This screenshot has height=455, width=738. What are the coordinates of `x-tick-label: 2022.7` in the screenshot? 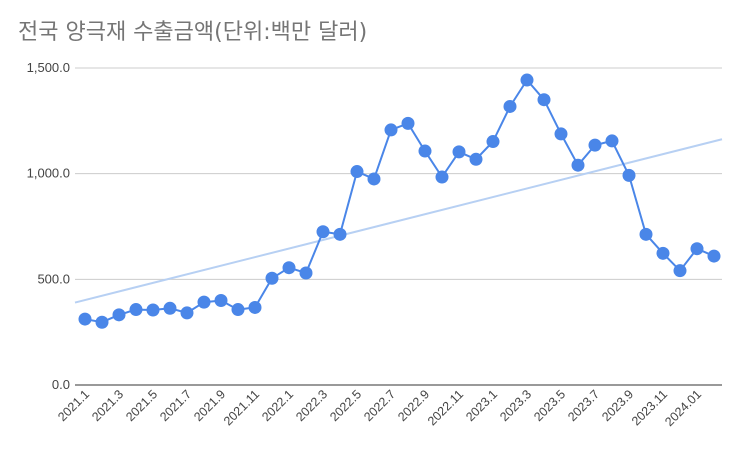 It's located at (379, 405).